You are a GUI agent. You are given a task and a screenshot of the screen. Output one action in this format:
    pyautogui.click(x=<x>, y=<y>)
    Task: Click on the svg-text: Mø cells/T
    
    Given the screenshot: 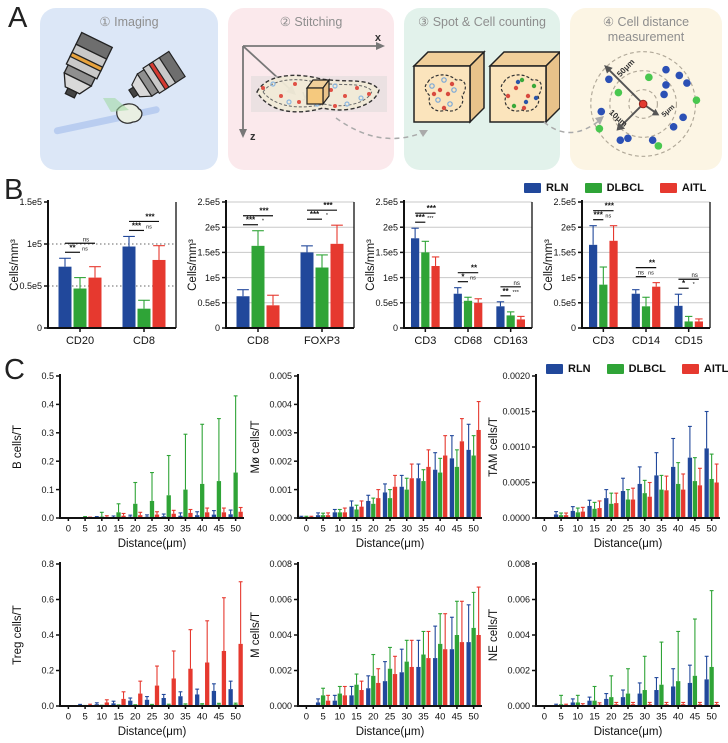 What is the action you would take?
    pyautogui.click(x=256, y=446)
    